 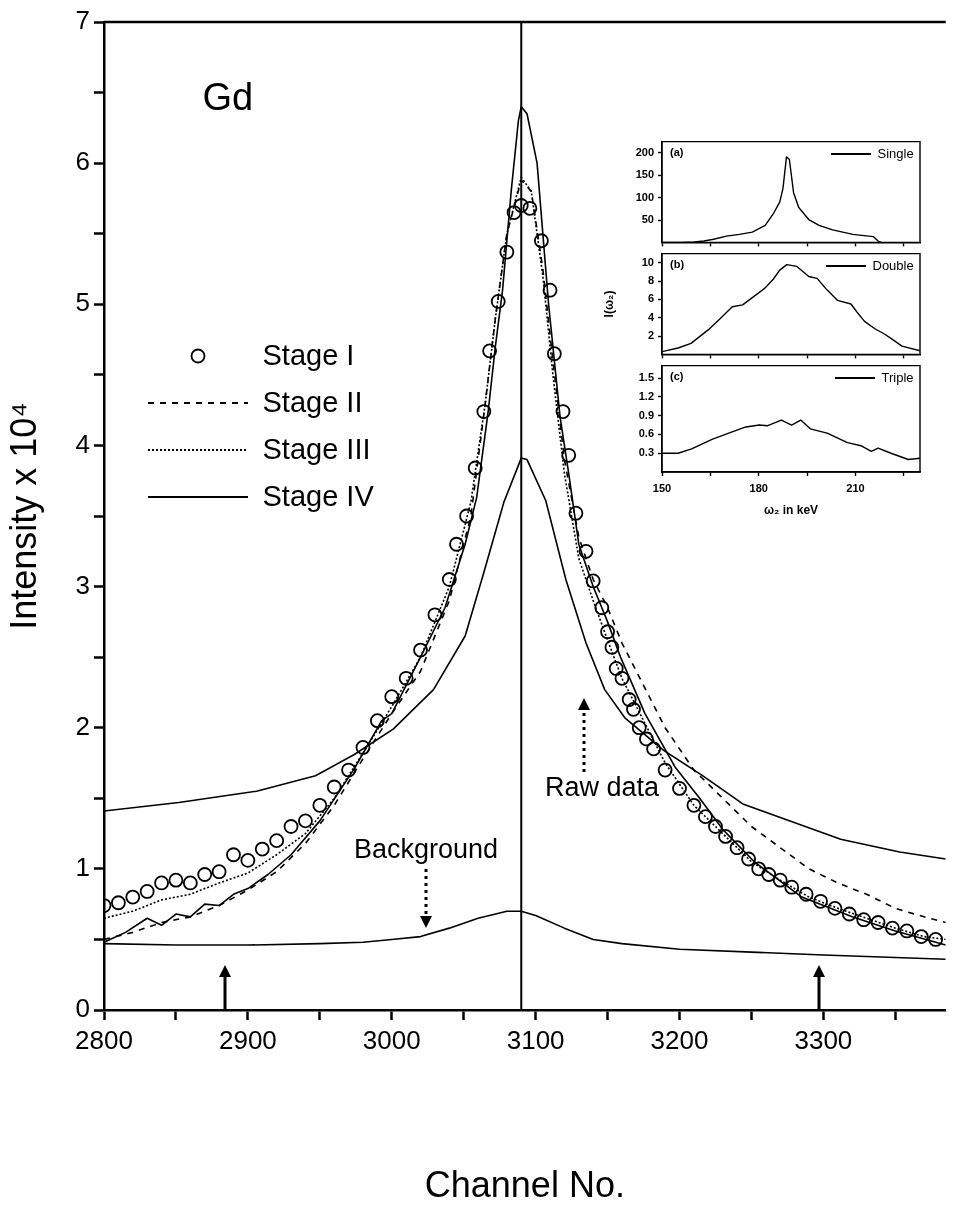 What do you see at coordinates (644, 196) in the screenshot?
I see `y-tick-label: 100` at bounding box center [644, 196].